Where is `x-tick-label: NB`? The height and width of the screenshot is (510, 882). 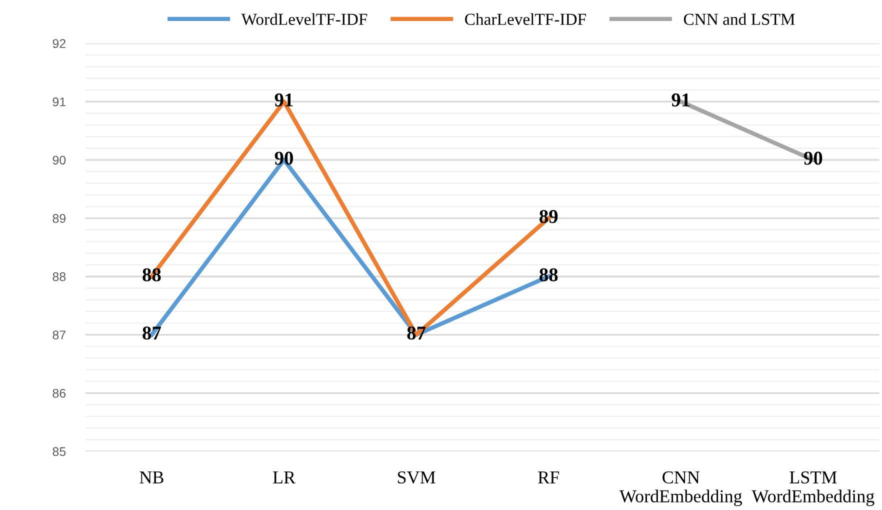
x-tick-label: NB is located at coordinates (152, 478).